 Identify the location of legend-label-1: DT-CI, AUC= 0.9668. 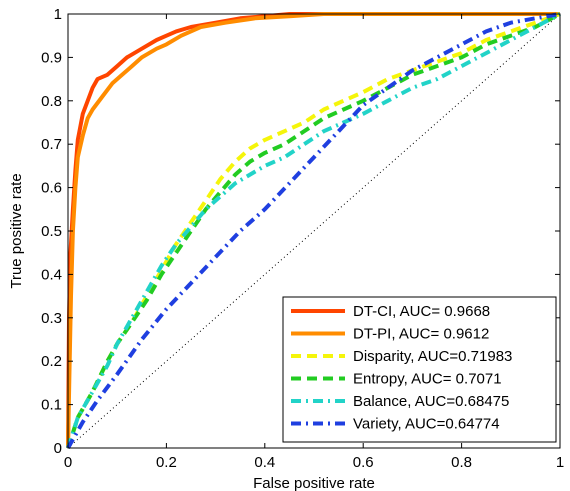
(421, 311).